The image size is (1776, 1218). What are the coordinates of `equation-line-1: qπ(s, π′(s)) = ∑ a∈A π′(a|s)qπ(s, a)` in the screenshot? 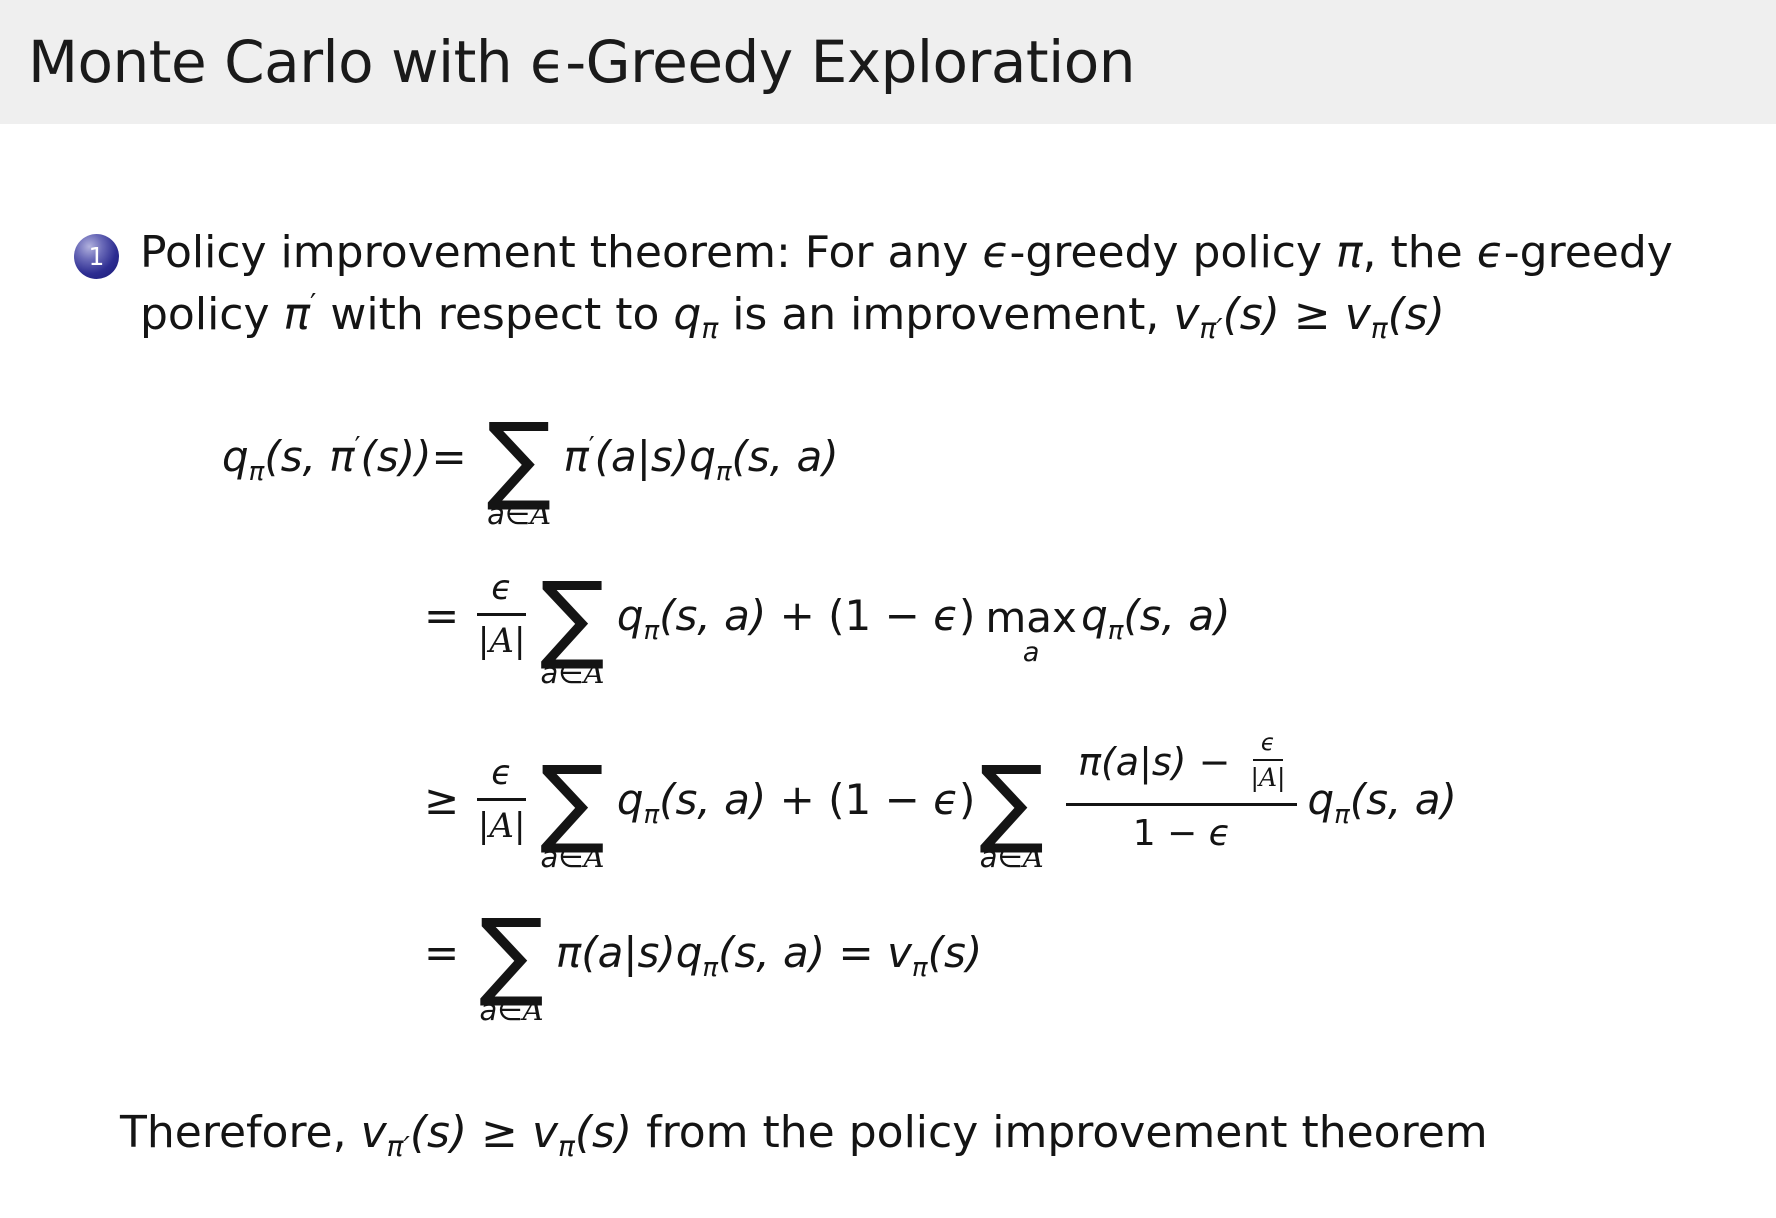 It's located at (530, 457).